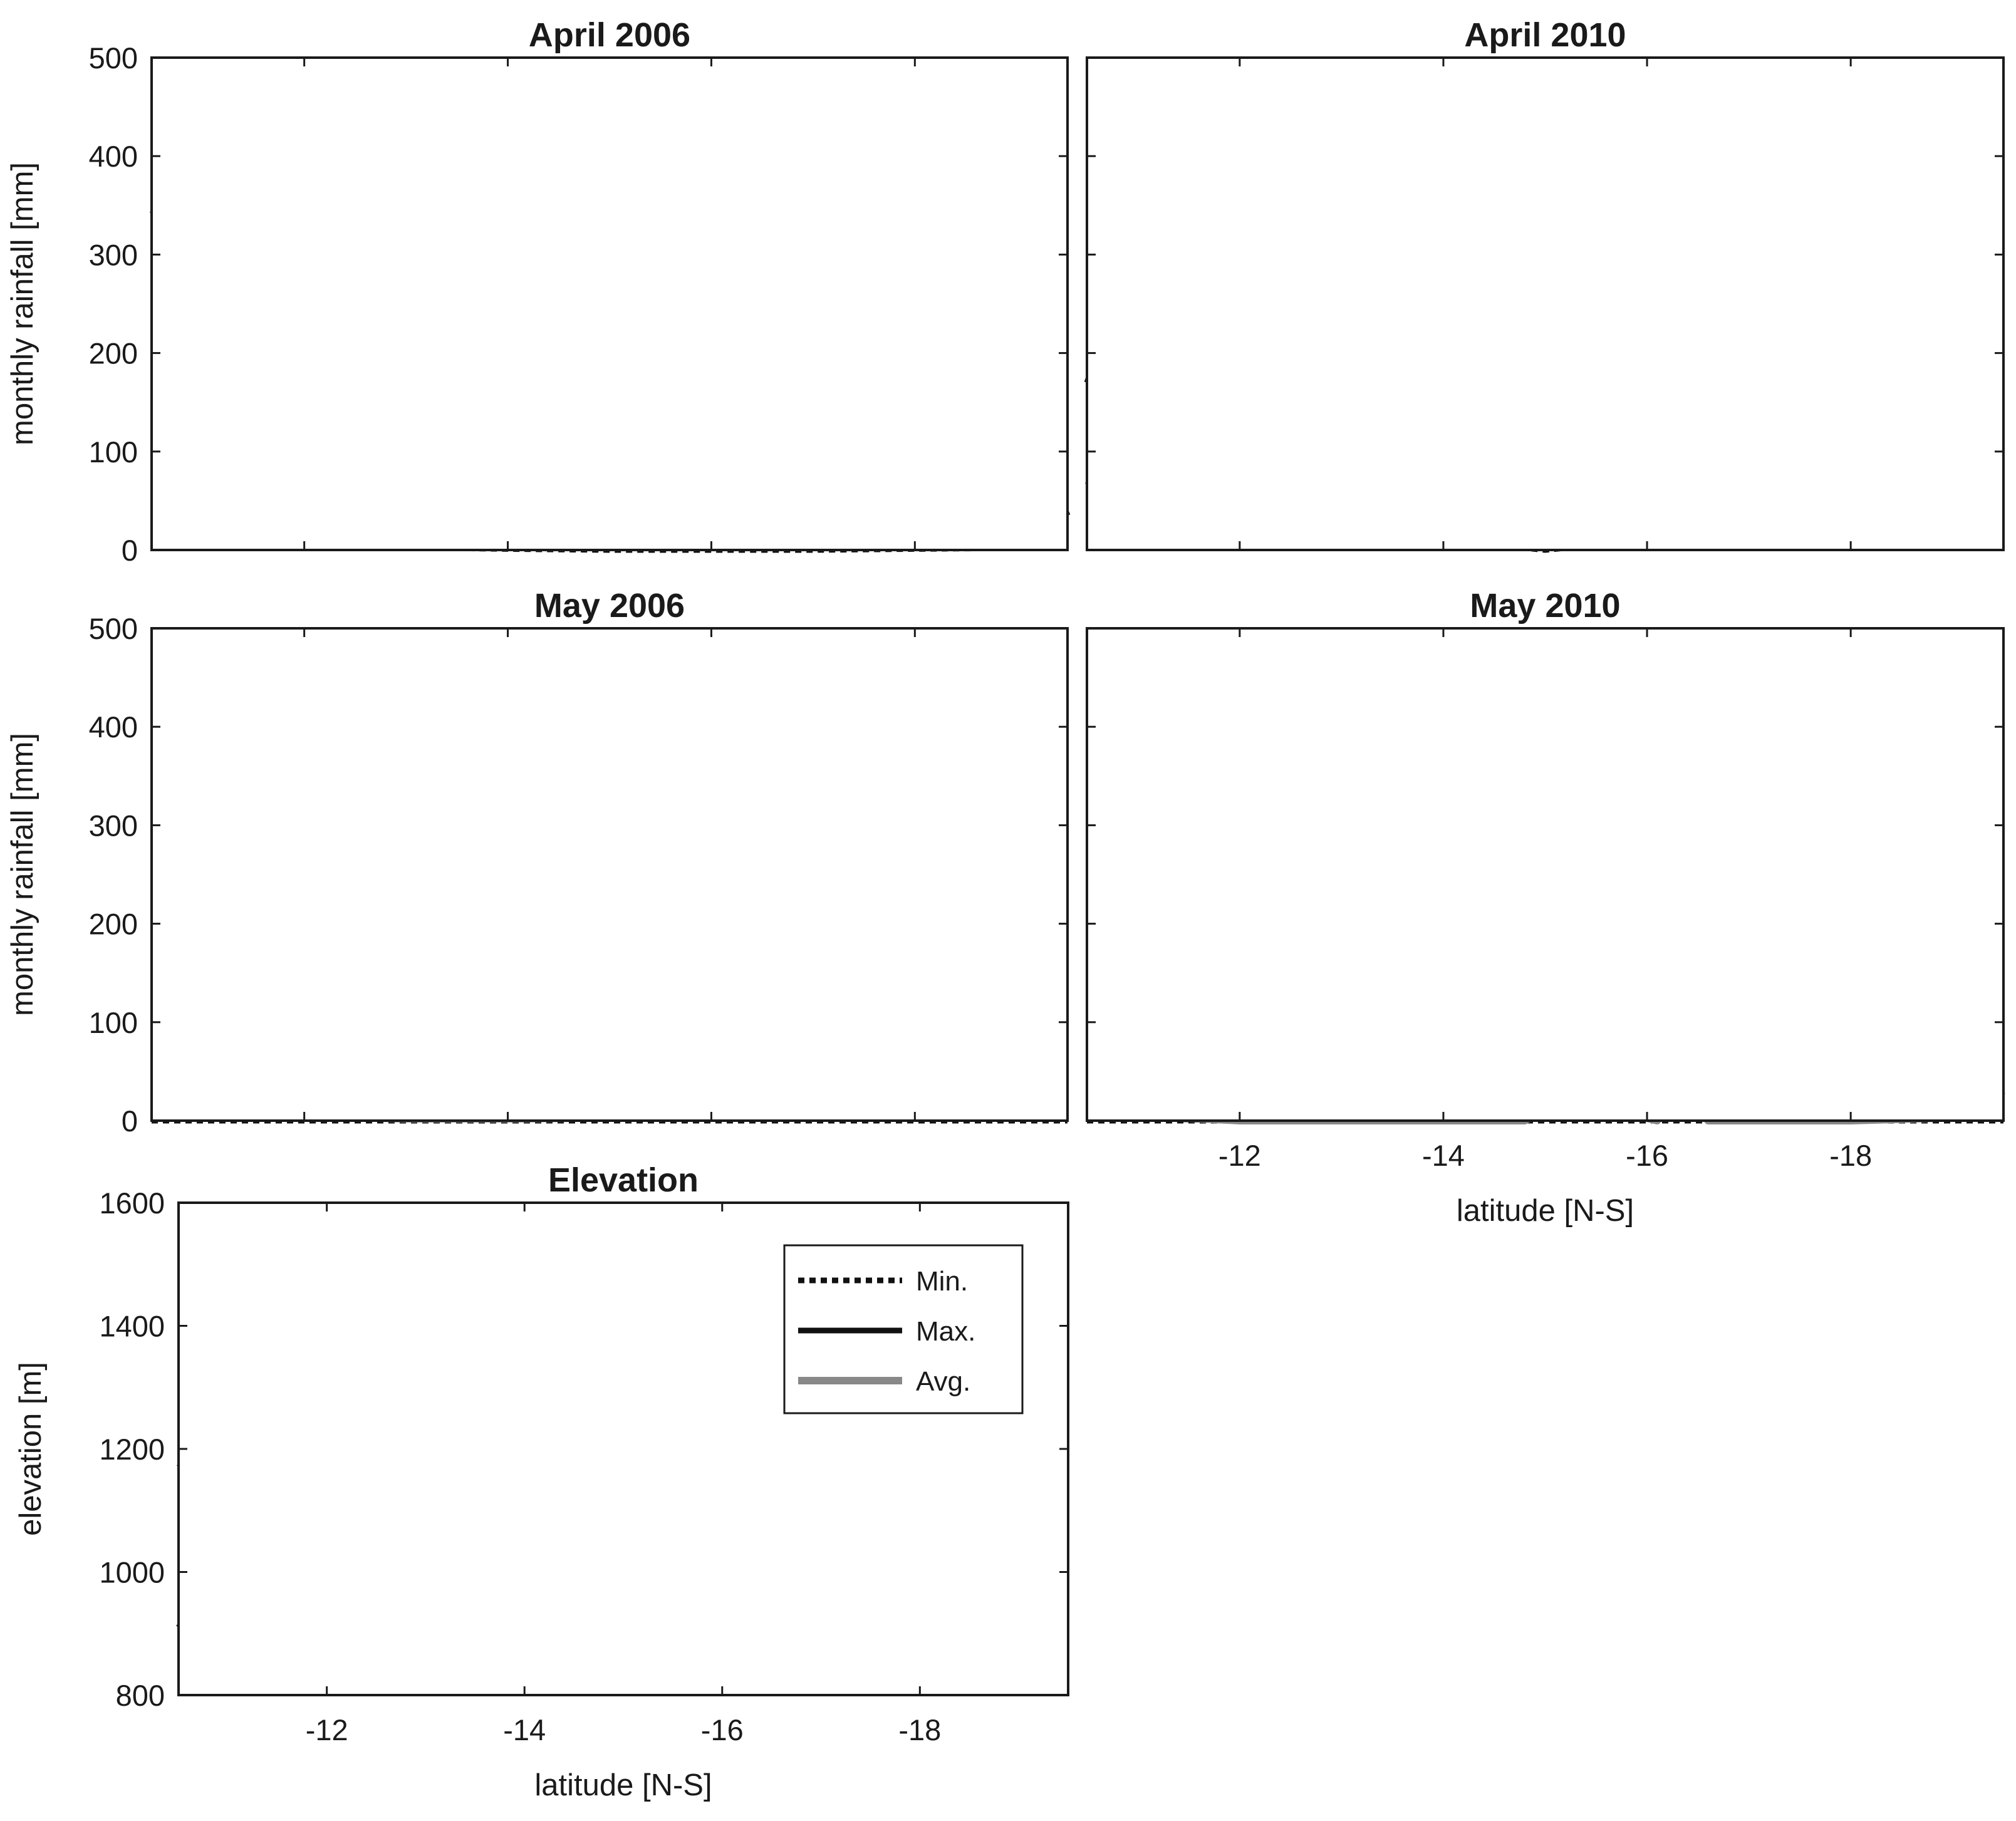  Describe the element at coordinates (132, 1450) in the screenshot. I see `y-tick-label: 1200` at that location.